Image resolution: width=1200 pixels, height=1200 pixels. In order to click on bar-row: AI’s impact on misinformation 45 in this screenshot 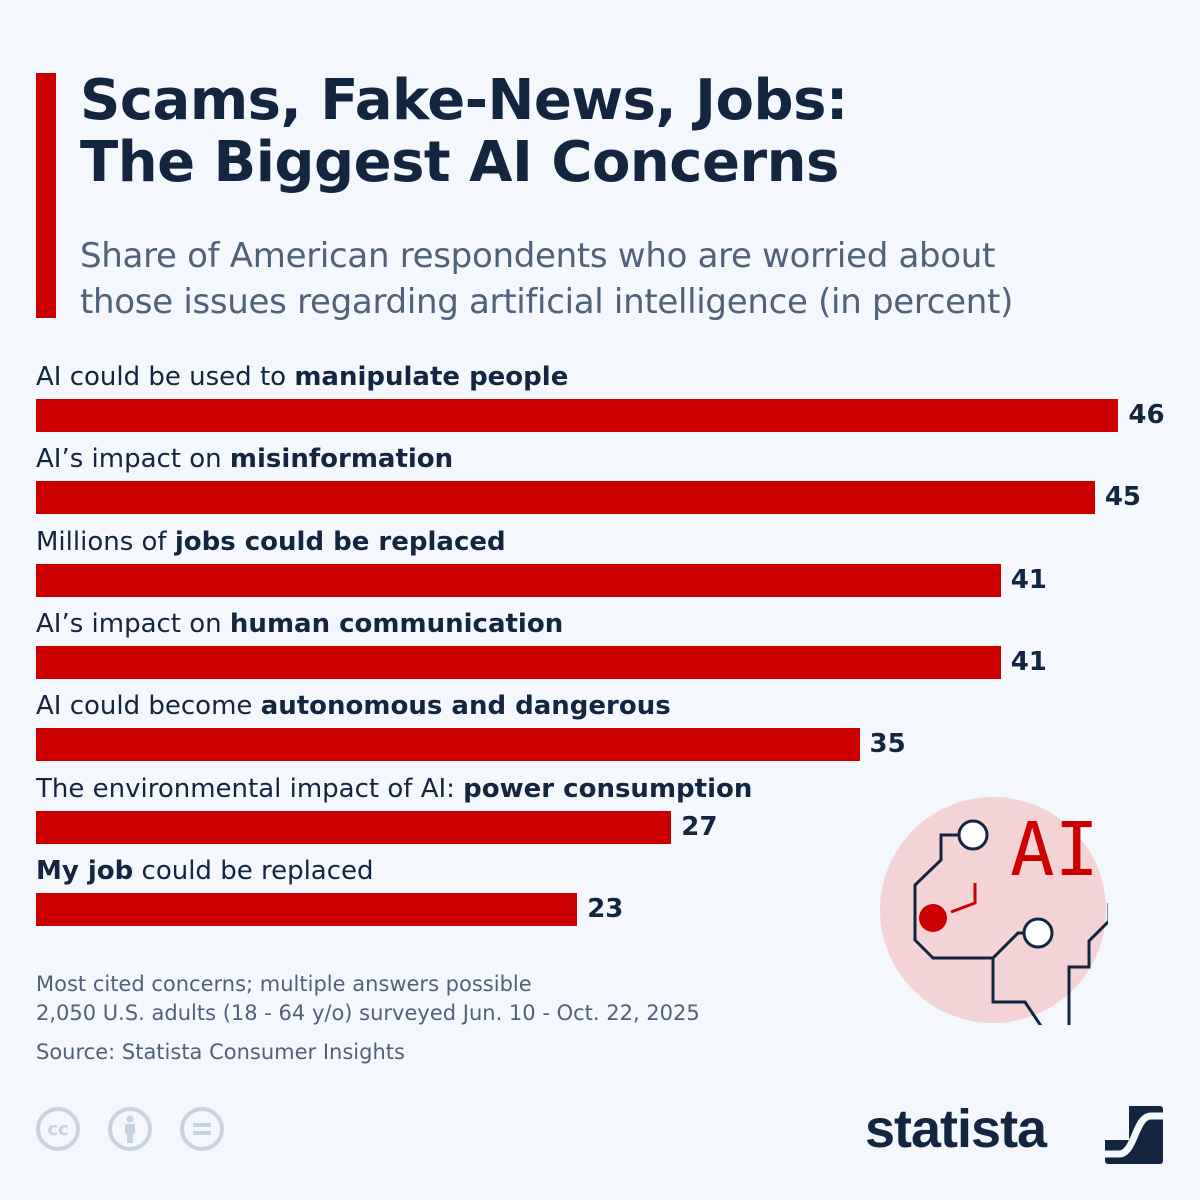, I will do `click(588, 479)`.